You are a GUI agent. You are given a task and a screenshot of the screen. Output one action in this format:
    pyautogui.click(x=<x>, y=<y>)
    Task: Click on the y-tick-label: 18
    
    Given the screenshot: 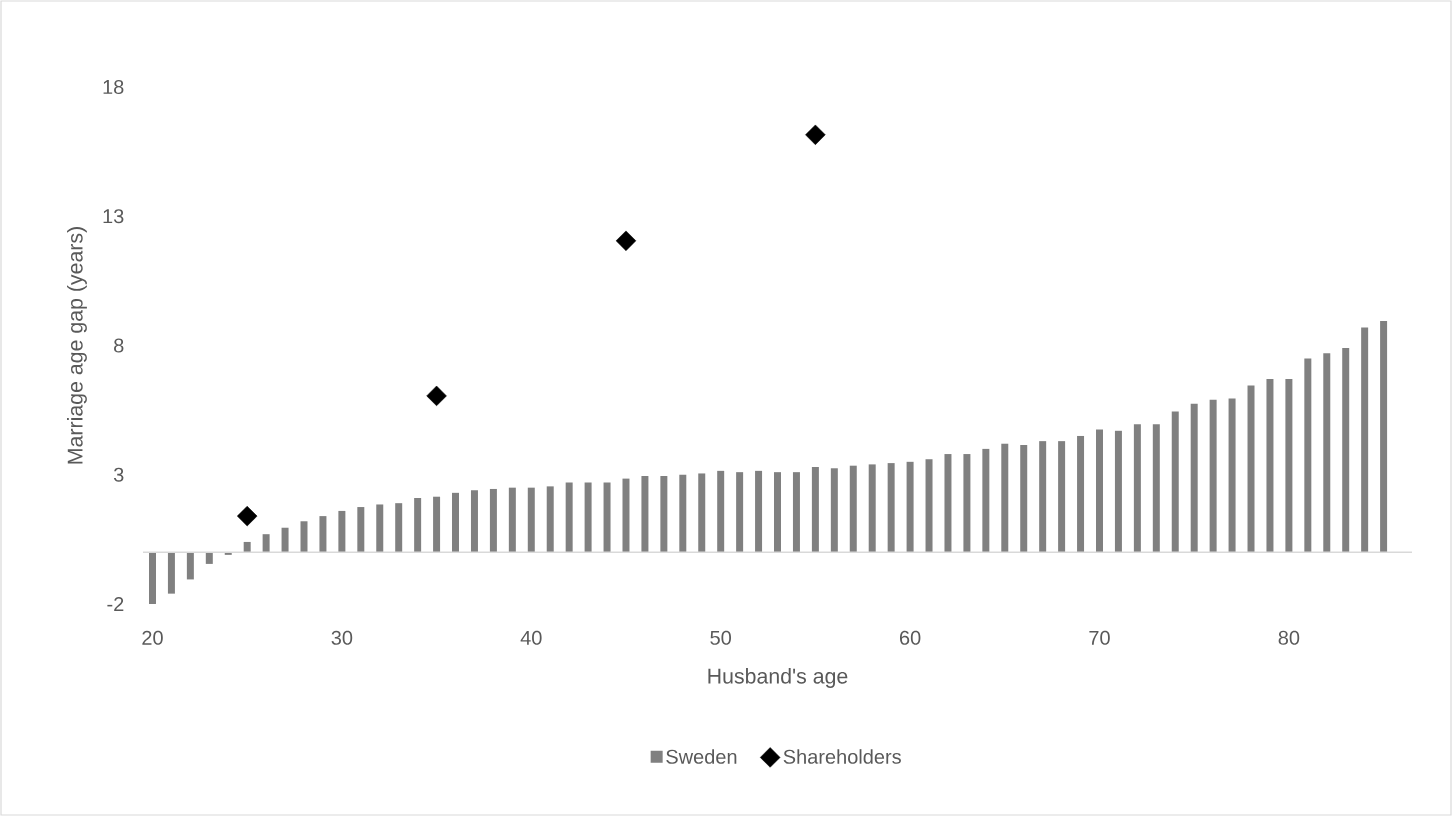 What is the action you would take?
    pyautogui.click(x=113, y=87)
    